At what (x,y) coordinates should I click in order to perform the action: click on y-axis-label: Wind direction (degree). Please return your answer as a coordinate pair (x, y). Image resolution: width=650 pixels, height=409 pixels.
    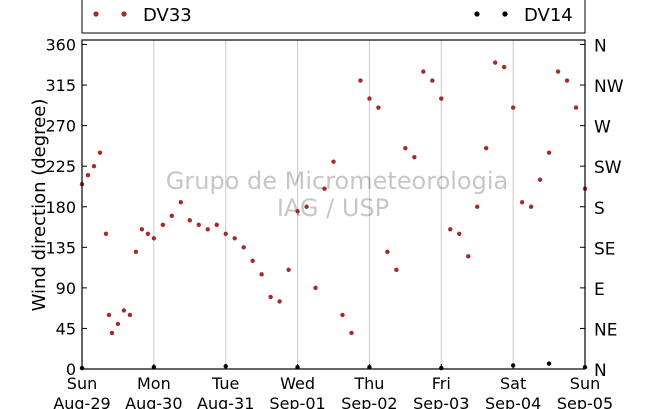
    Looking at the image, I should click on (39, 205).